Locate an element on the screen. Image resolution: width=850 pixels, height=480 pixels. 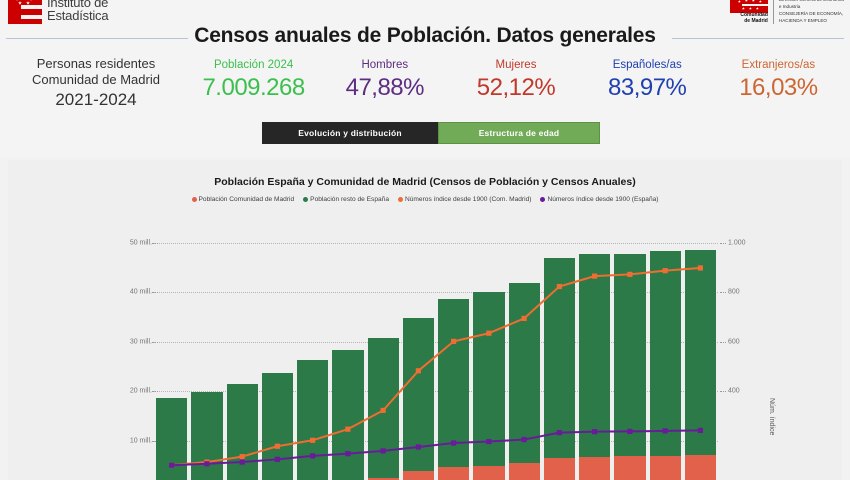
legend-item-0: Población Comunidad de Madrid is located at coordinates (242, 199).